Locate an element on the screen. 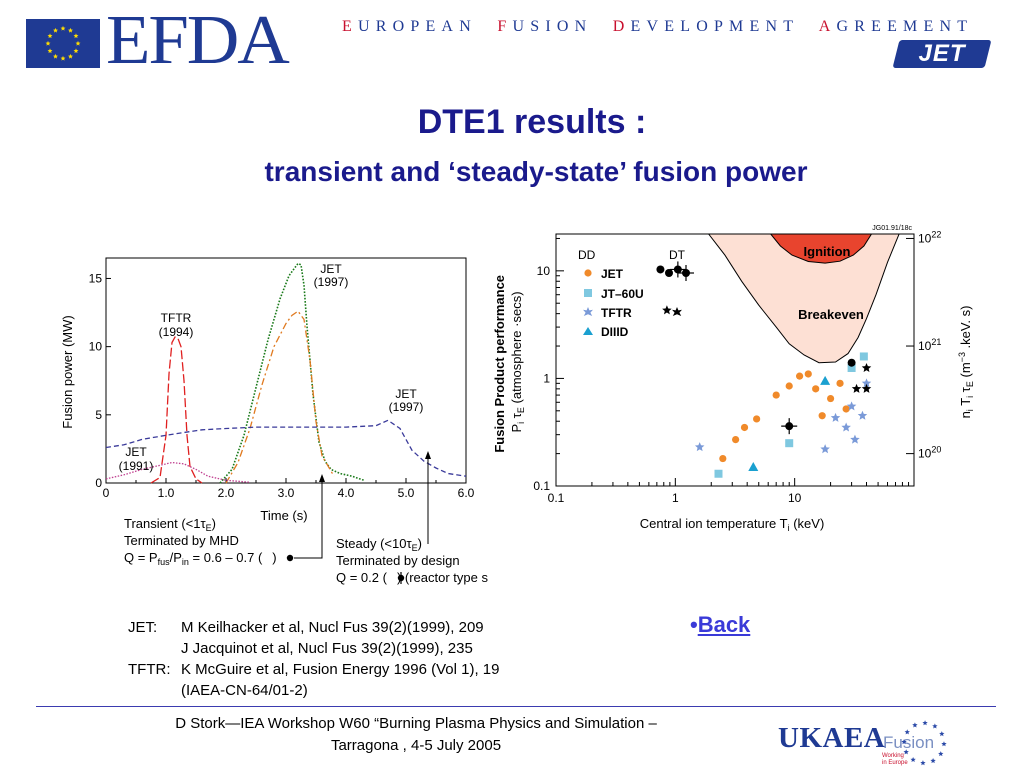 The width and height of the screenshot is (1024, 768). reference-text: (IAEA-CN-64/01-2) is located at coordinates (244, 690).